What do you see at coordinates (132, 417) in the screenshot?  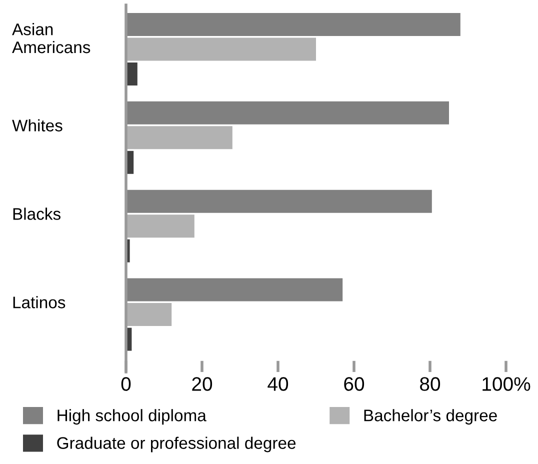 I see `legend-label: High school diploma` at bounding box center [132, 417].